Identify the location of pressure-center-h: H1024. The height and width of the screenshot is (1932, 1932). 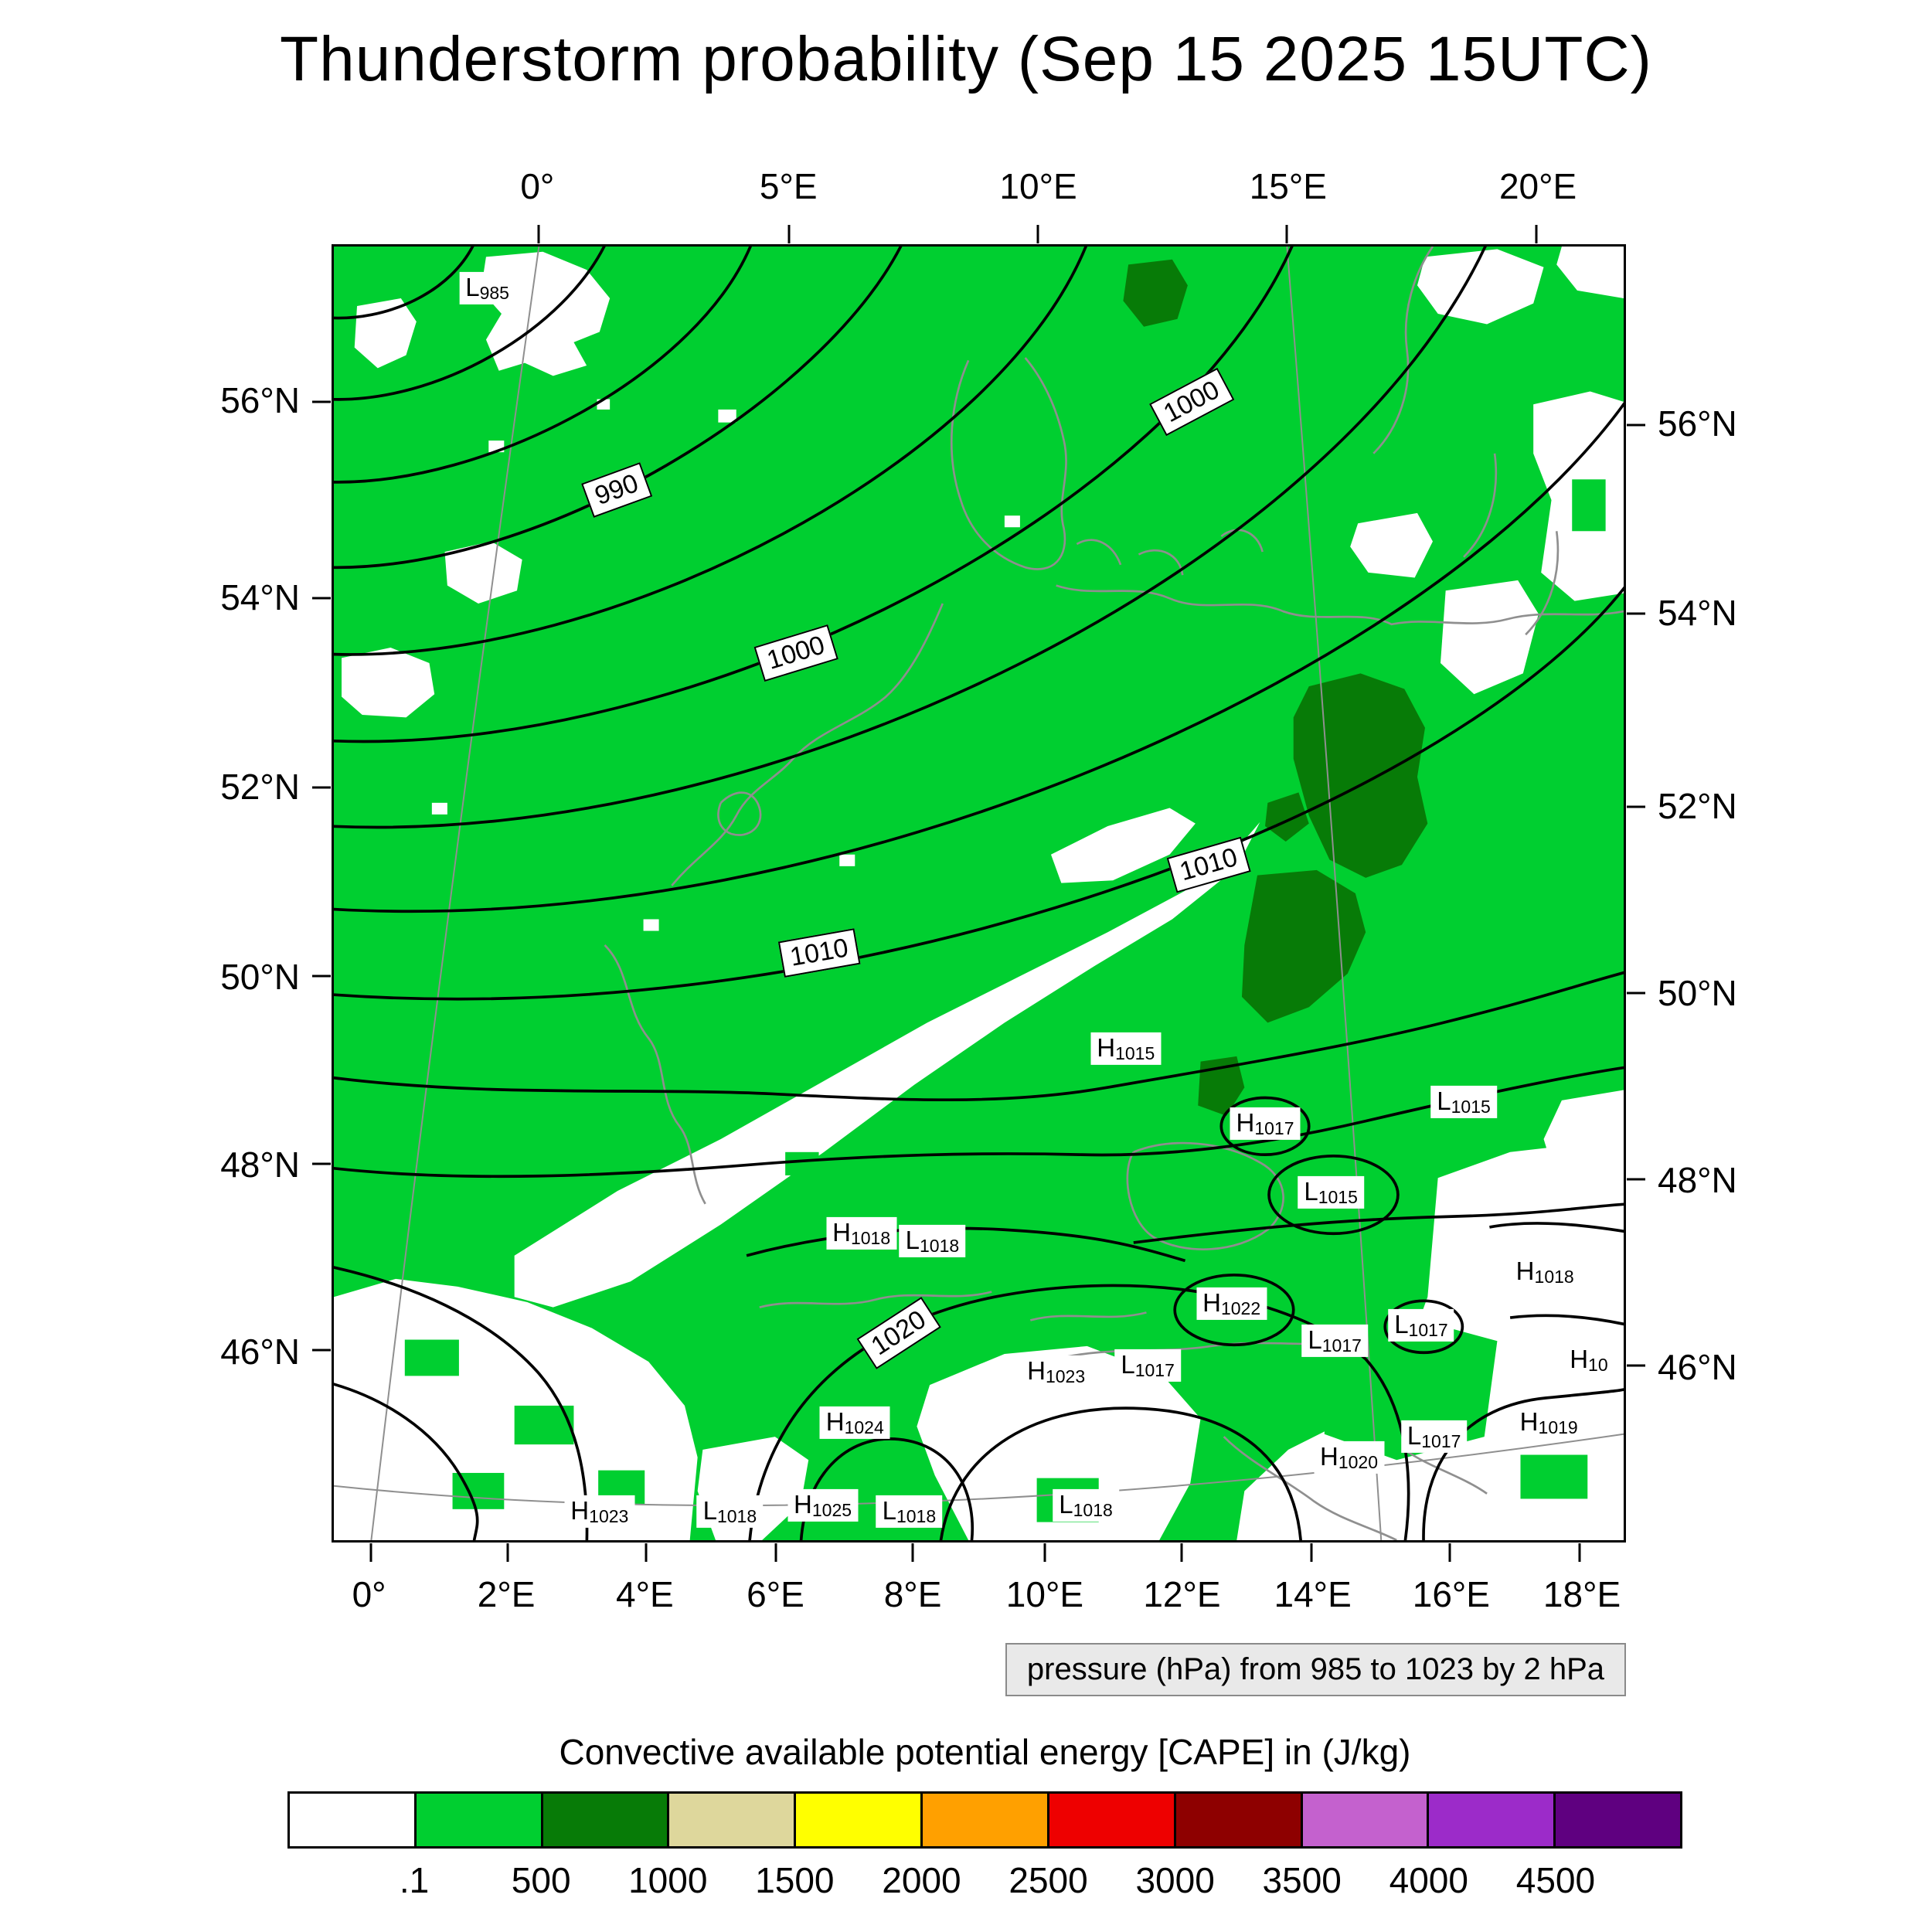
(855, 1423).